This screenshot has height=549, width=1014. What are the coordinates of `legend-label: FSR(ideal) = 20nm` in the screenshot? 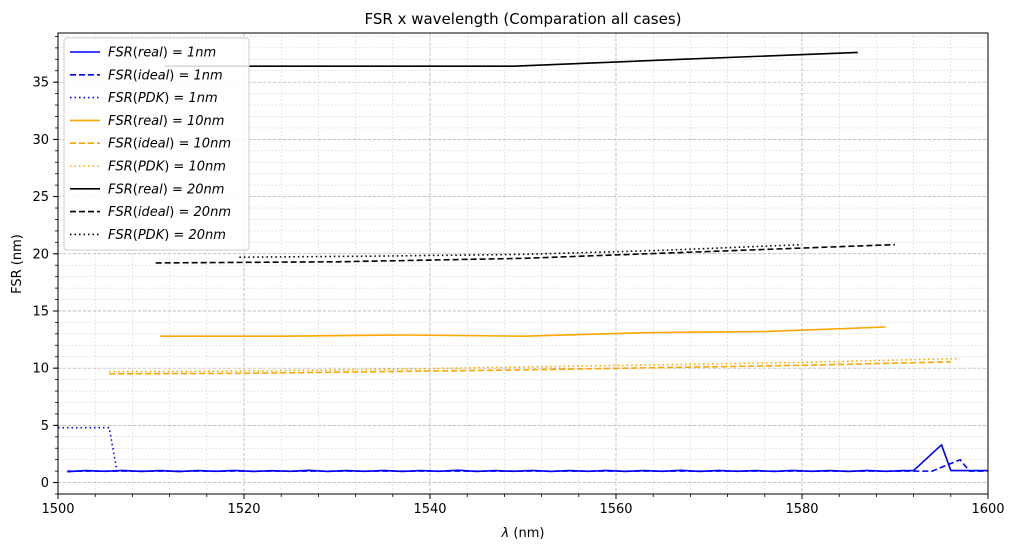 It's located at (169, 212).